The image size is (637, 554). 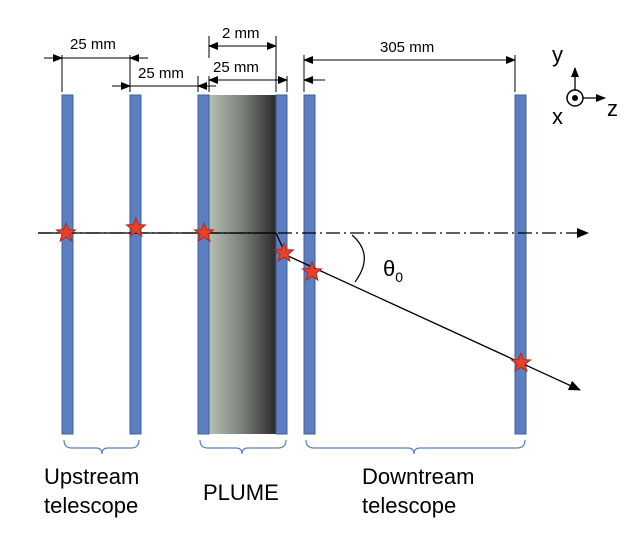 What do you see at coordinates (557, 54) in the screenshot?
I see `axis-y-label: y` at bounding box center [557, 54].